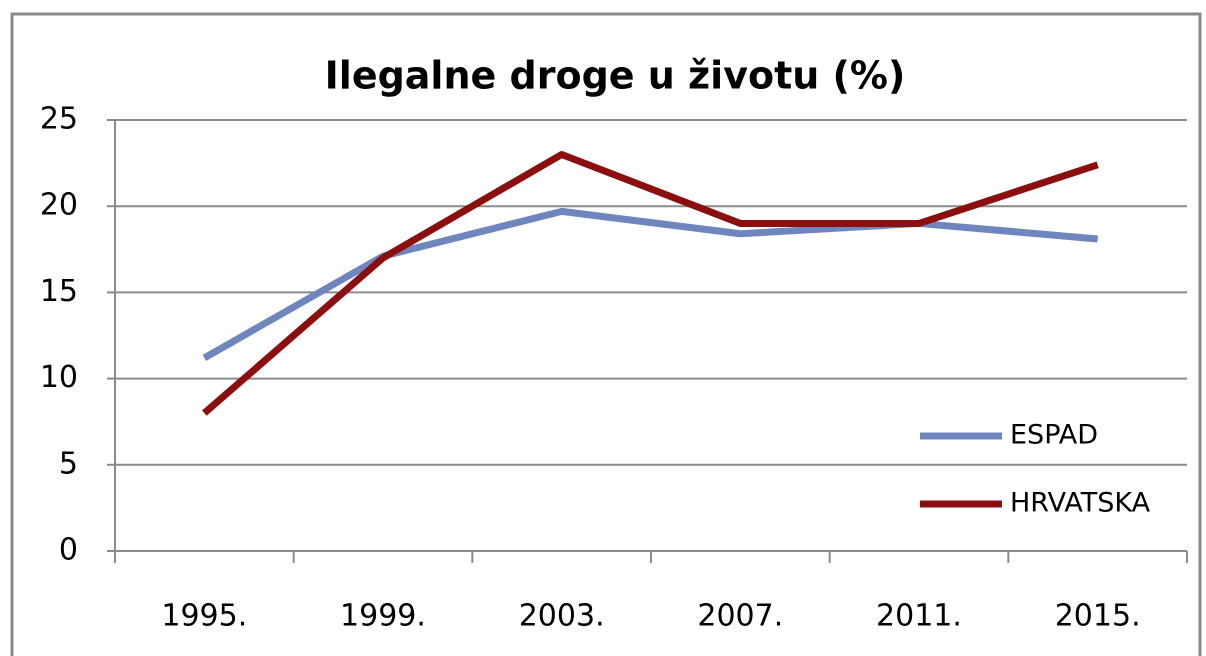  I want to click on y-tick-label: 0, so click(68, 550).